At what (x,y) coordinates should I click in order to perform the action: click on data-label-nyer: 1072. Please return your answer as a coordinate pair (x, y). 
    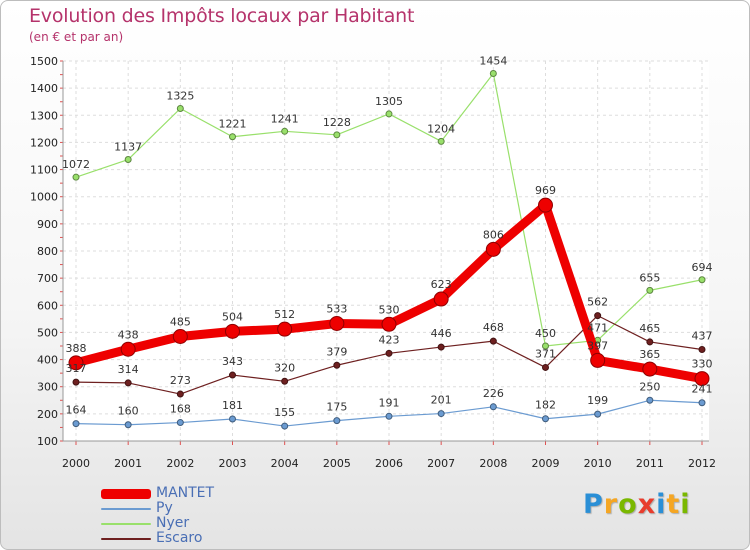
    Looking at the image, I should click on (76, 164).